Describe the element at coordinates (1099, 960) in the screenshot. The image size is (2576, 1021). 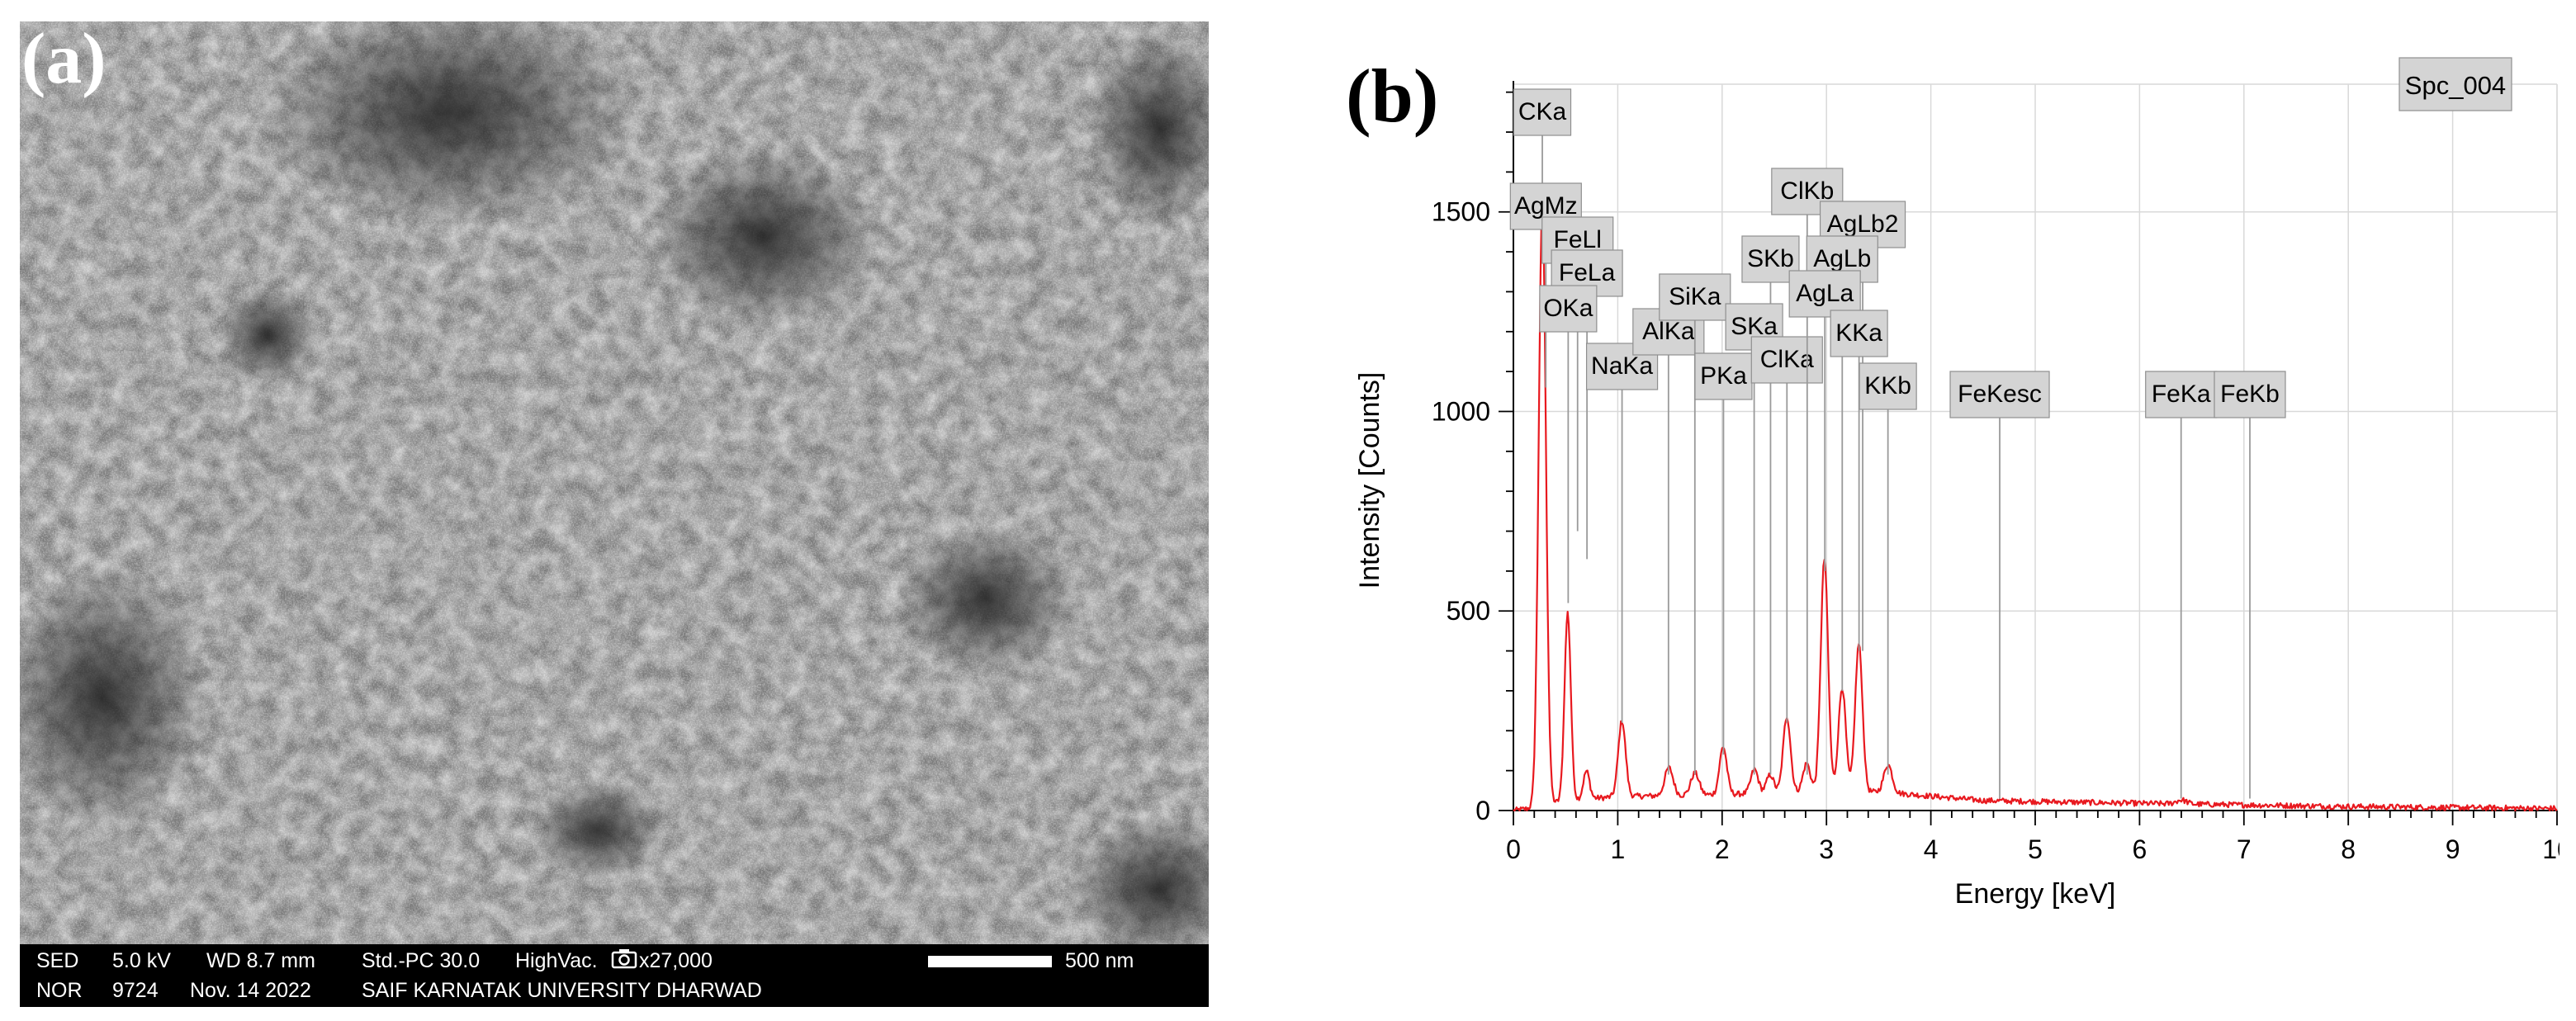
I see `scale-bar-label: 500 nm` at that location.